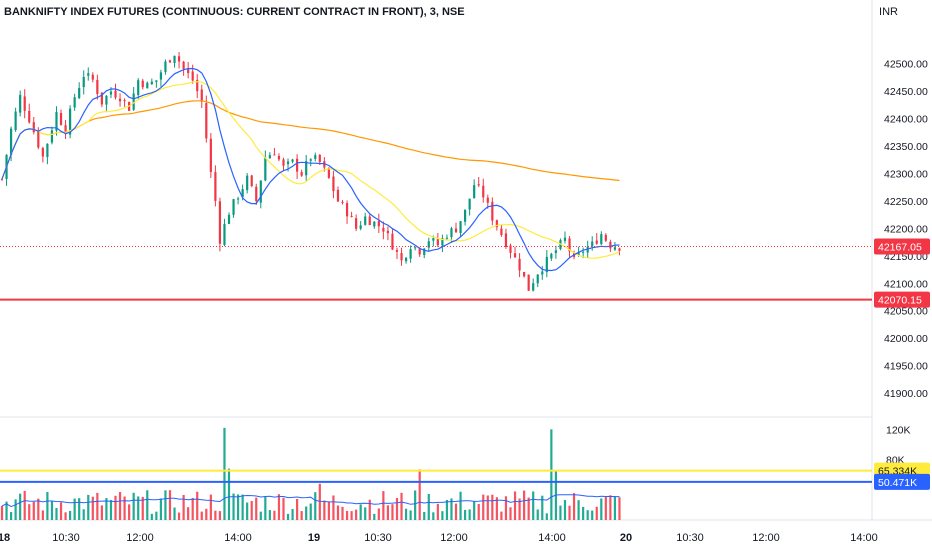 Image resolution: width=932 pixels, height=555 pixels. What do you see at coordinates (906, 339) in the screenshot?
I see `price-tick-label: 42000.00` at bounding box center [906, 339].